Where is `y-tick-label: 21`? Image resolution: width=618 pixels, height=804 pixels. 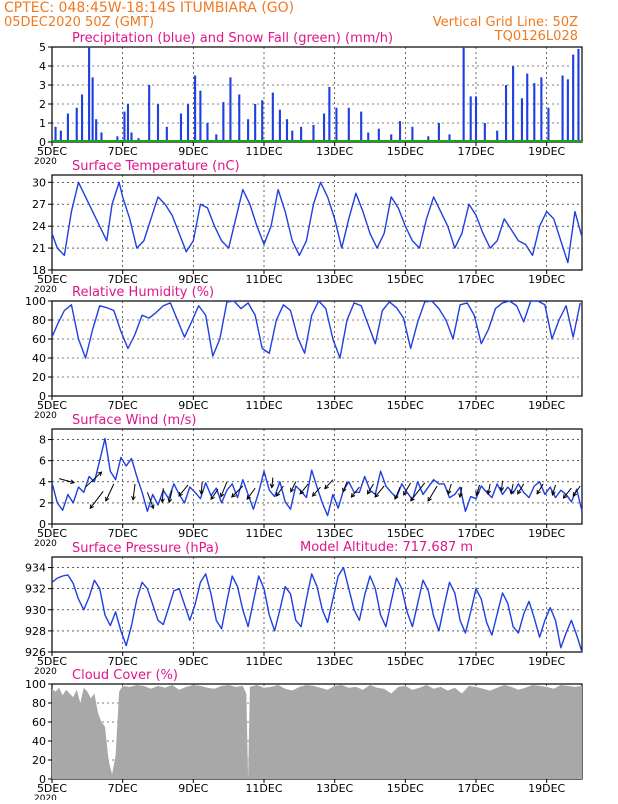
y-tick-label: 21 is located at coordinates (39, 248).